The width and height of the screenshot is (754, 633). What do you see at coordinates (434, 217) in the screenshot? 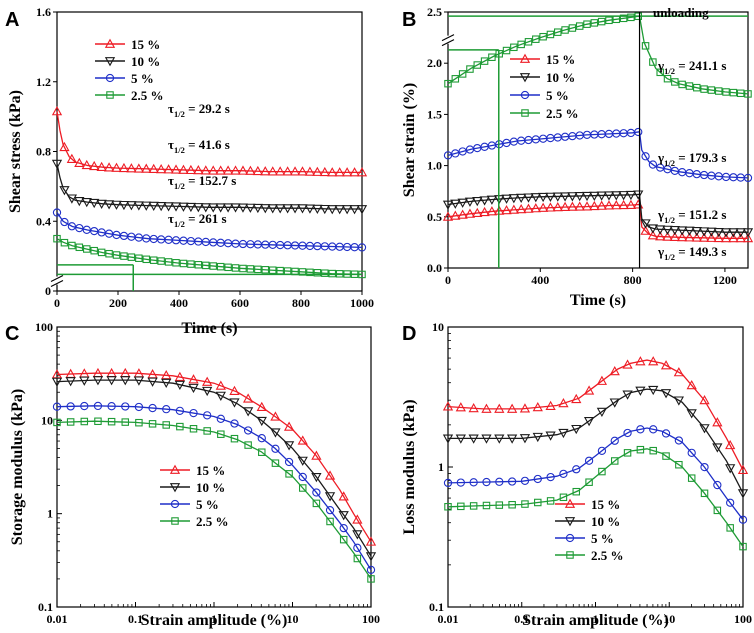
I see `y-tick-label-b-0.5: 0.5` at bounding box center [434, 217].